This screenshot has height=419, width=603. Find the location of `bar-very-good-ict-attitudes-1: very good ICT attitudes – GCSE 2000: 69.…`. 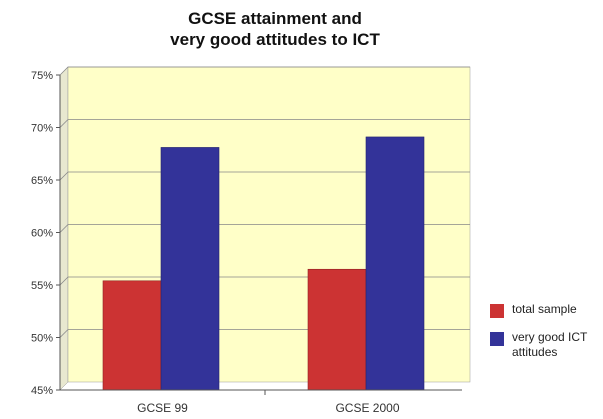

bar-very-good-ict-attitudes-1: very good ICT attitudes – GCSE 2000: 69.… is located at coordinates (395, 263).